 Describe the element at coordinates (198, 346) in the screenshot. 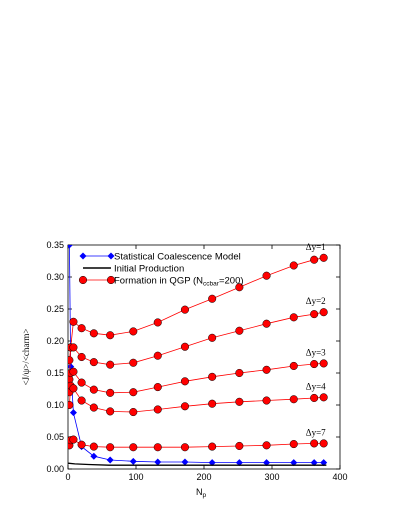

I see `series-qgp_dy2` at that location.